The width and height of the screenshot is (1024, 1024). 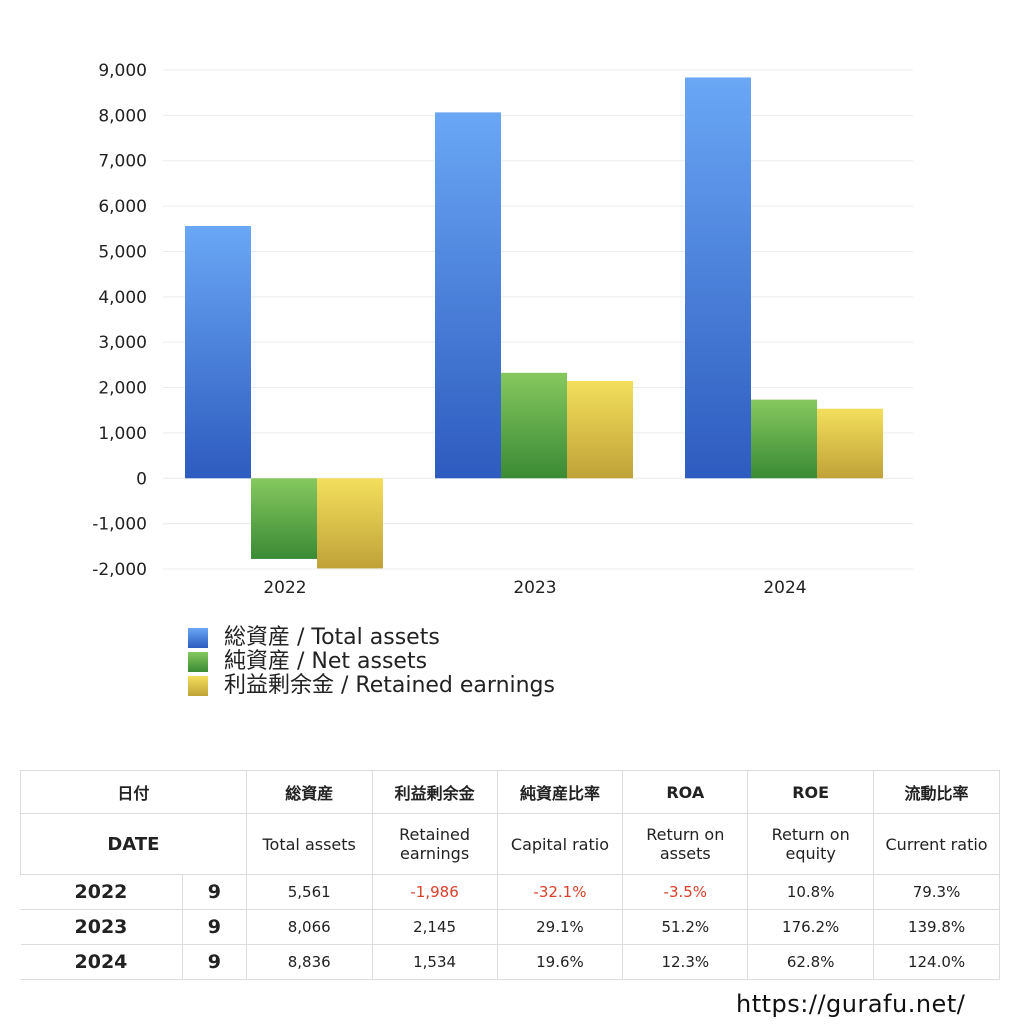 What do you see at coordinates (811, 927) in the screenshot?
I see `cell-roe: 176.2%` at bounding box center [811, 927].